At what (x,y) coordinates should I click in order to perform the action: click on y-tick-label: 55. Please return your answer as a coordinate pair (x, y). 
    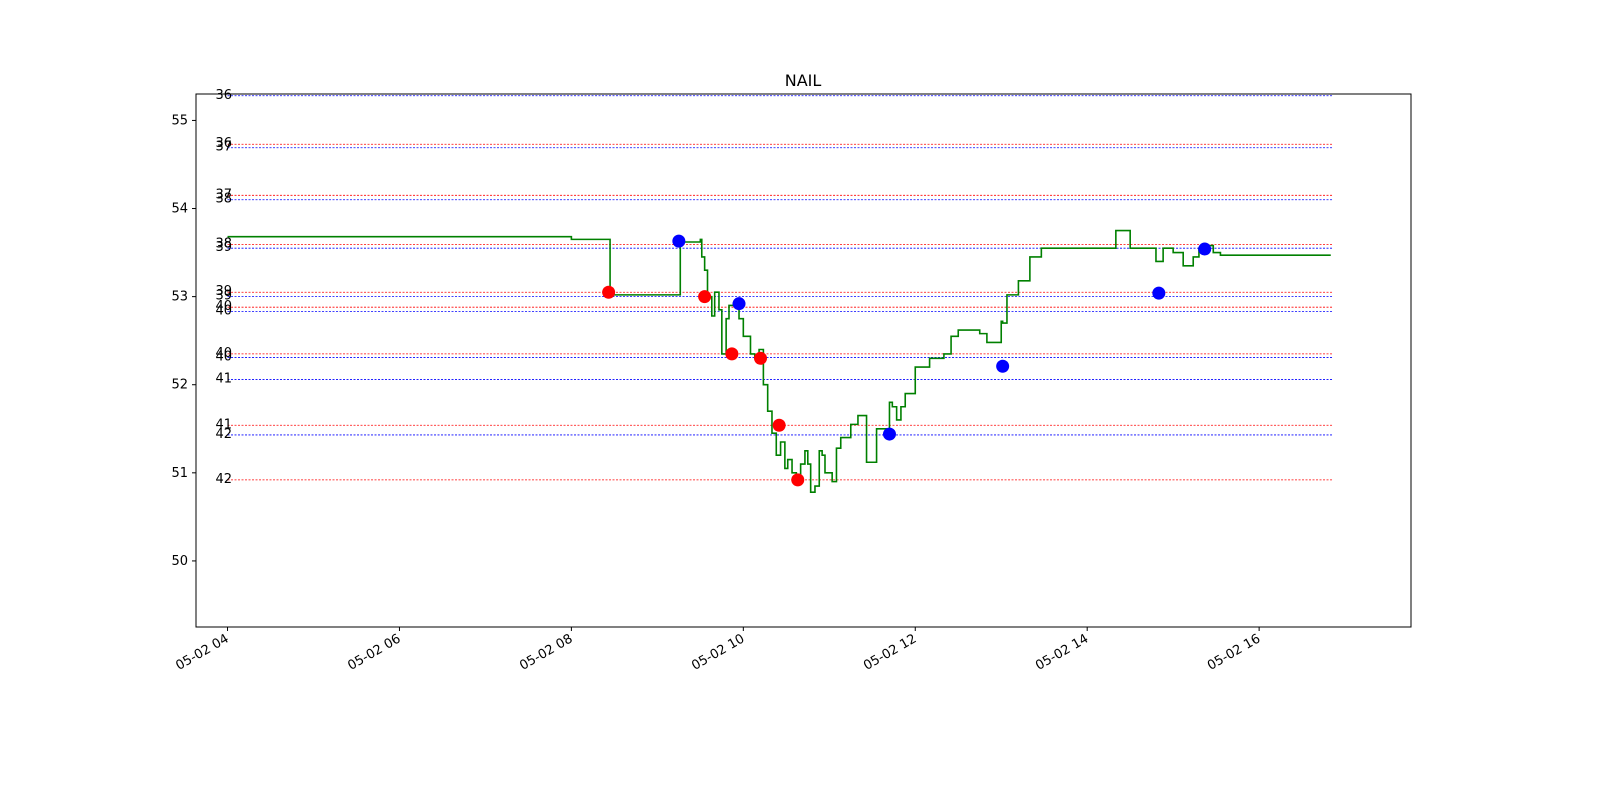
    Looking at the image, I should click on (179, 120).